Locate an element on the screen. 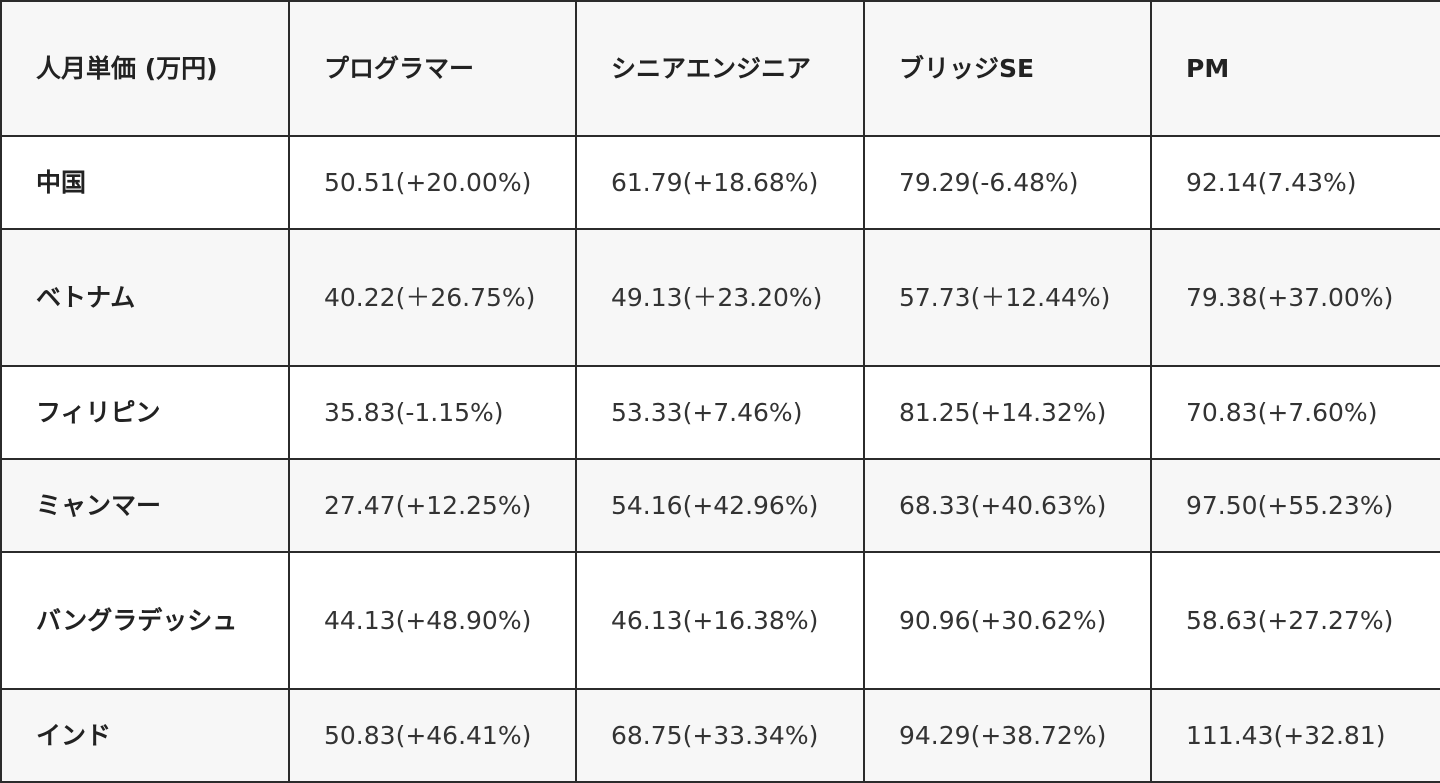 This screenshot has height=783, width=1440. table-cell: 68.33(+40.63%) is located at coordinates (1007, 505).